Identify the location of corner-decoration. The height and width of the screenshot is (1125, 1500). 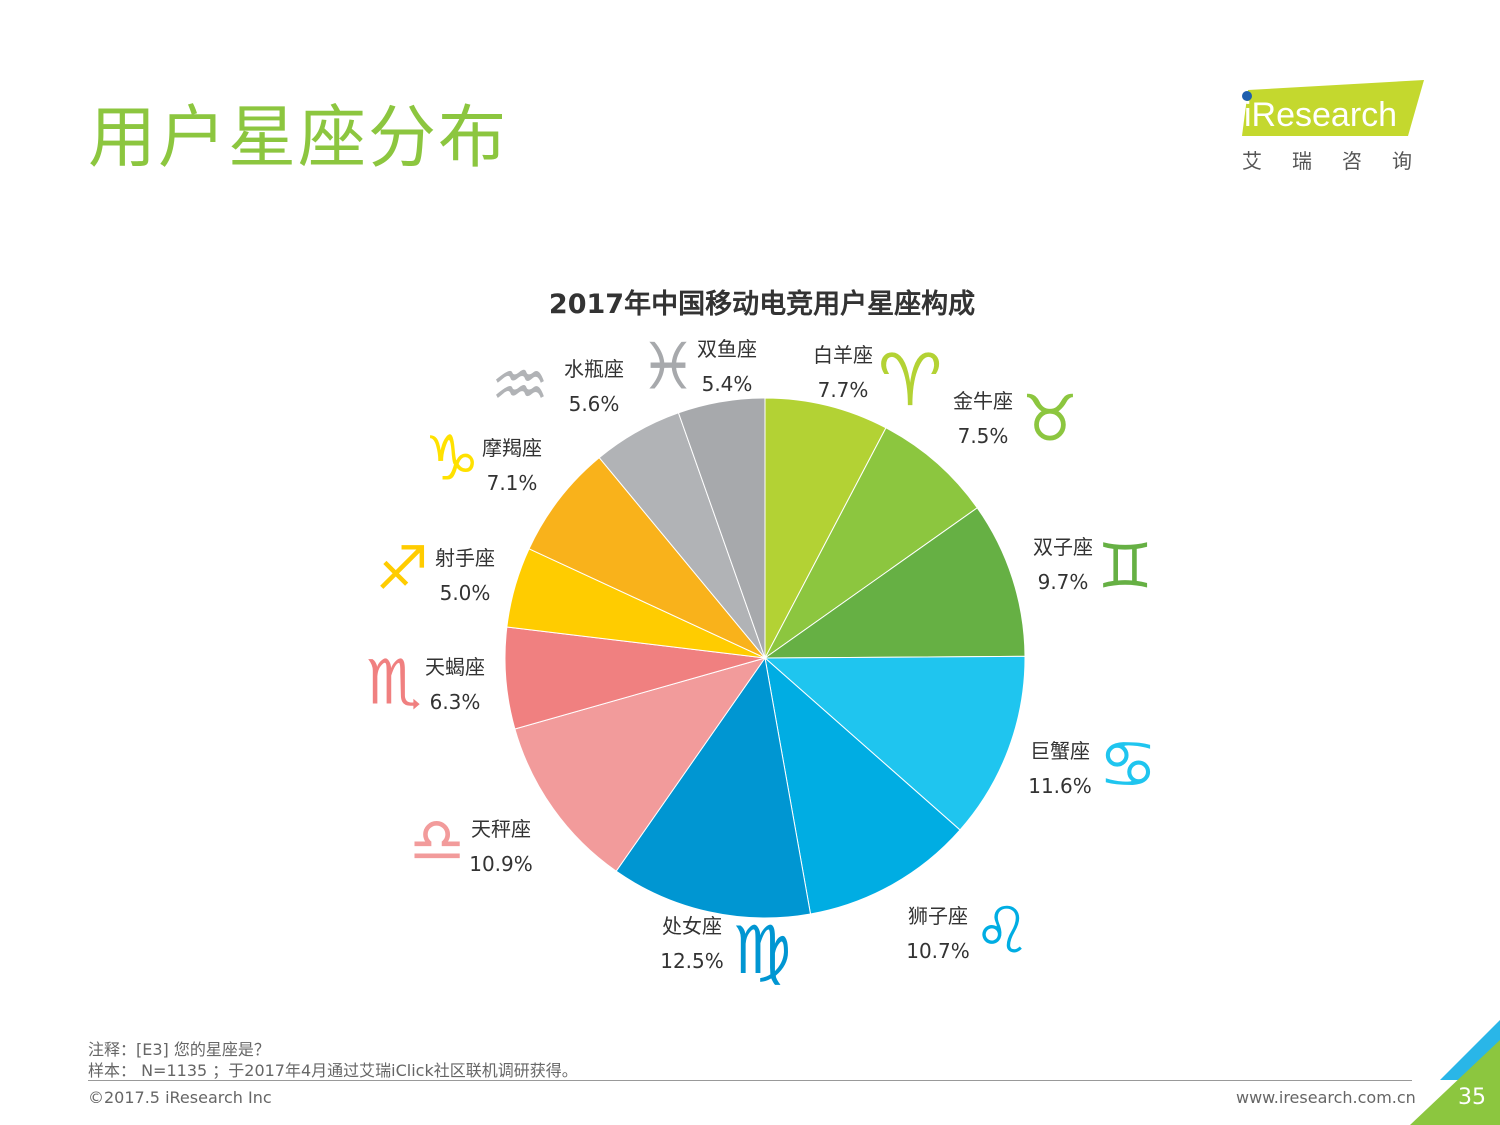
(1455, 1072).